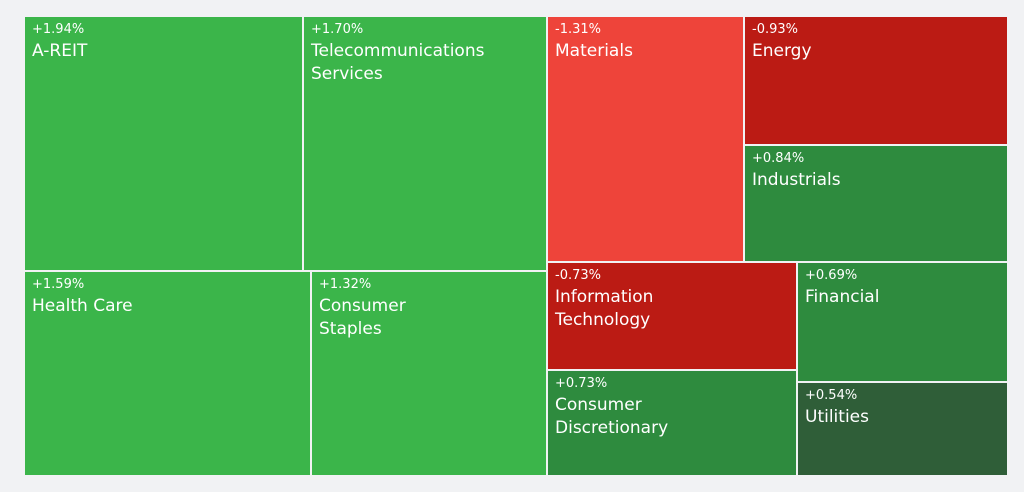 The height and width of the screenshot is (492, 1024). What do you see at coordinates (645, 139) in the screenshot?
I see `treemap-tile-materials: -1.31% Materials` at bounding box center [645, 139].